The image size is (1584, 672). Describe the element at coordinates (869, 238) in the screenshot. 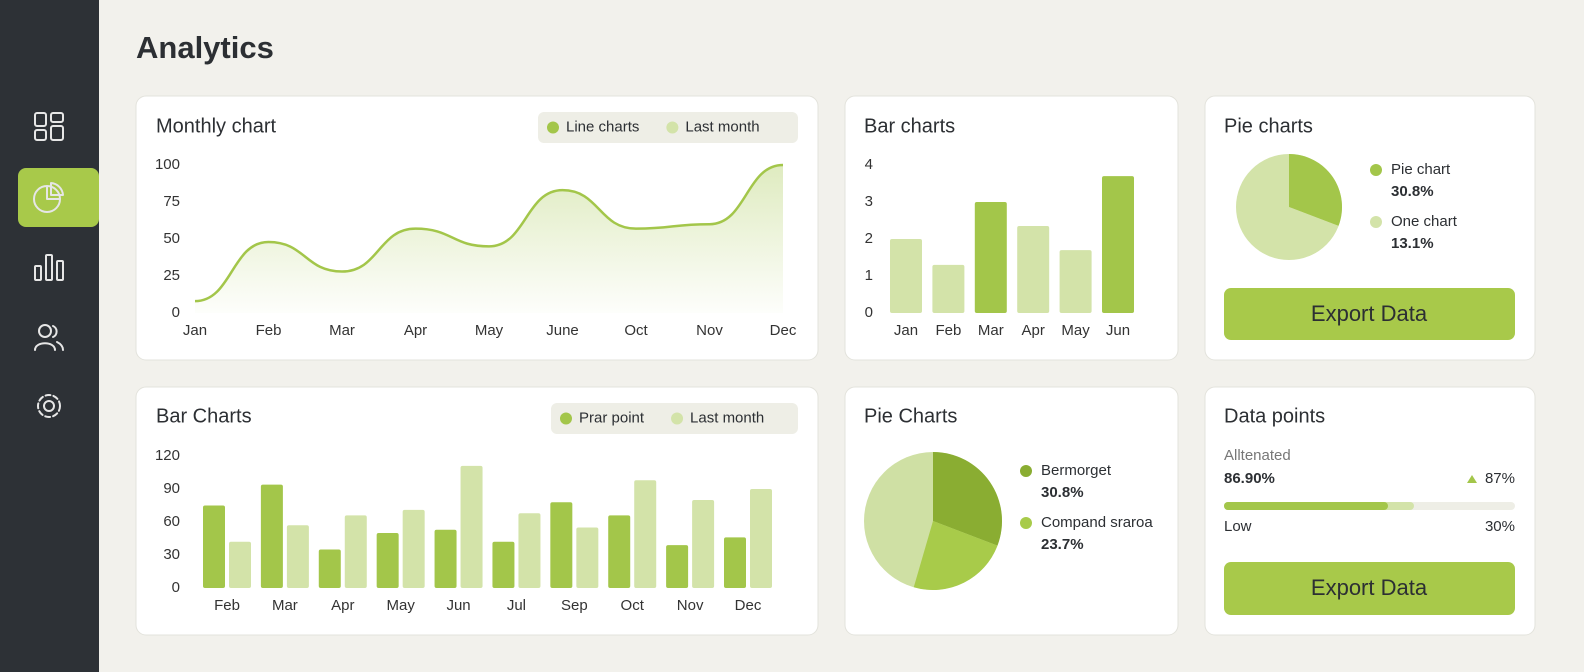

I see `y-tick-label: 2` at that location.